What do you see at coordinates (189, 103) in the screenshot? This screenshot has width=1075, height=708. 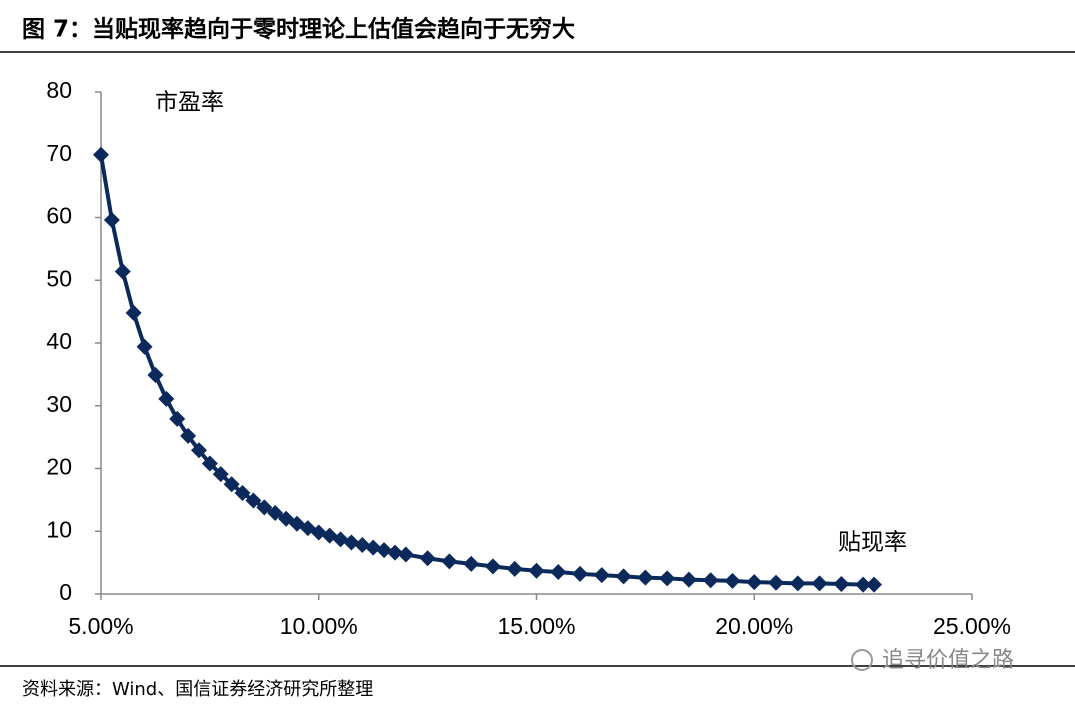 I see `y-axis-label: 市盈率` at bounding box center [189, 103].